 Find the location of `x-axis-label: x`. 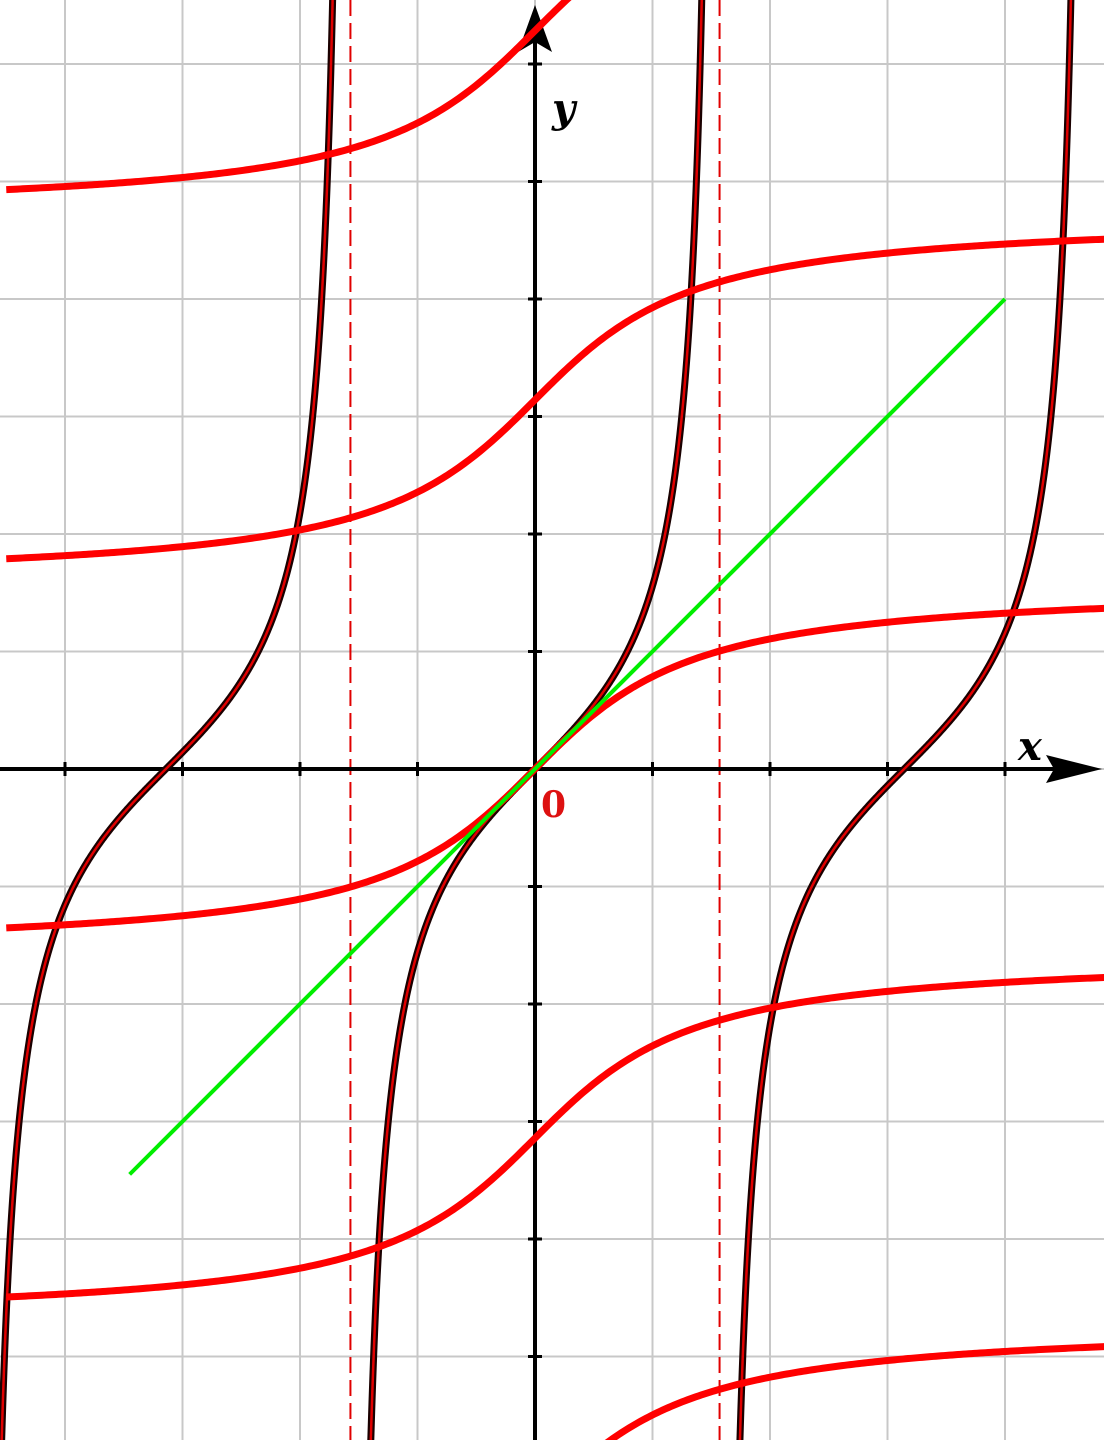

x-axis-label: x is located at coordinates (1030, 746).